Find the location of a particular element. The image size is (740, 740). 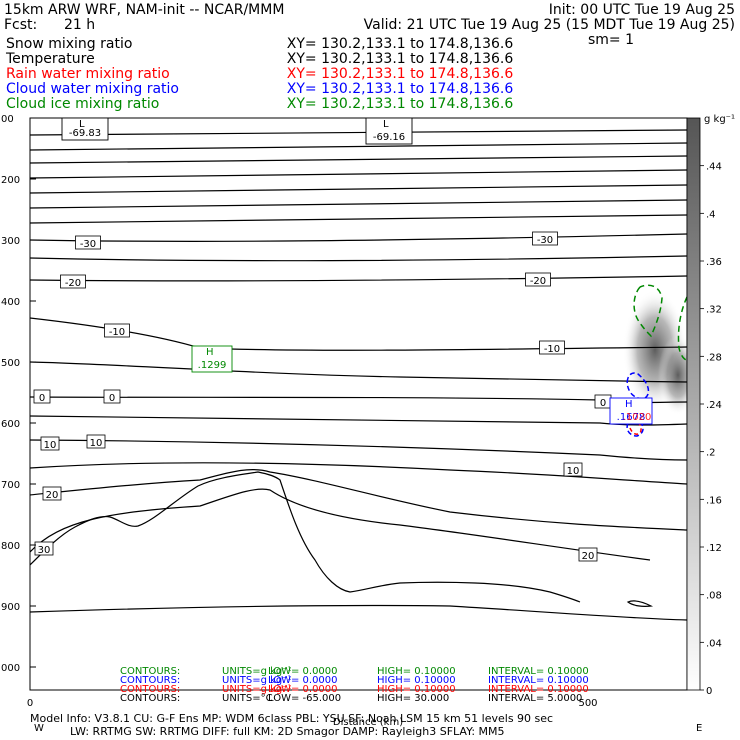

field-name: Rain water mixing ratio is located at coordinates (88, 74).